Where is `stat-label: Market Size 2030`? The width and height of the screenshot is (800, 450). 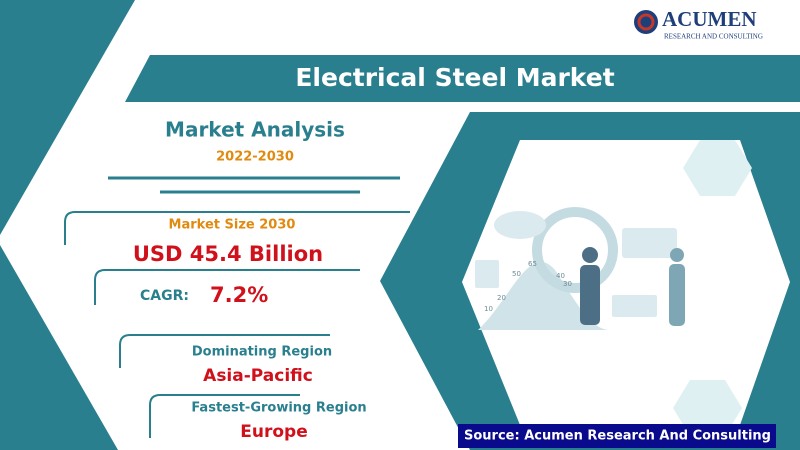 stat-label: Market Size 2030 is located at coordinates (232, 225).